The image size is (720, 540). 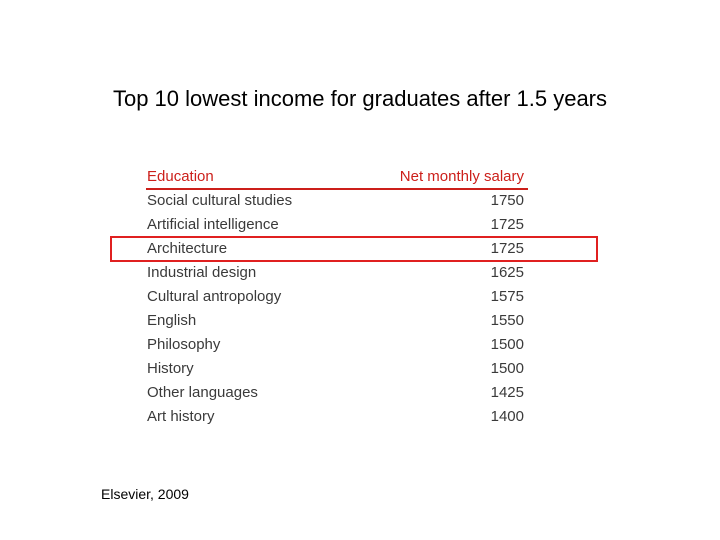 What do you see at coordinates (507, 320) in the screenshot?
I see `salary-cell: 1550` at bounding box center [507, 320].